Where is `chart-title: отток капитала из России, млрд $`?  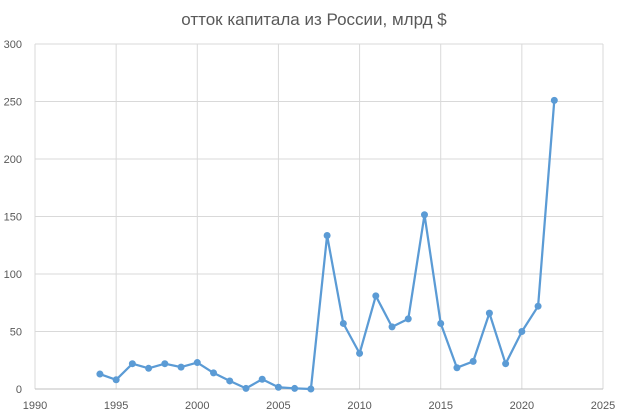 chart-title: отток капитала из России, млрд $ is located at coordinates (314, 19).